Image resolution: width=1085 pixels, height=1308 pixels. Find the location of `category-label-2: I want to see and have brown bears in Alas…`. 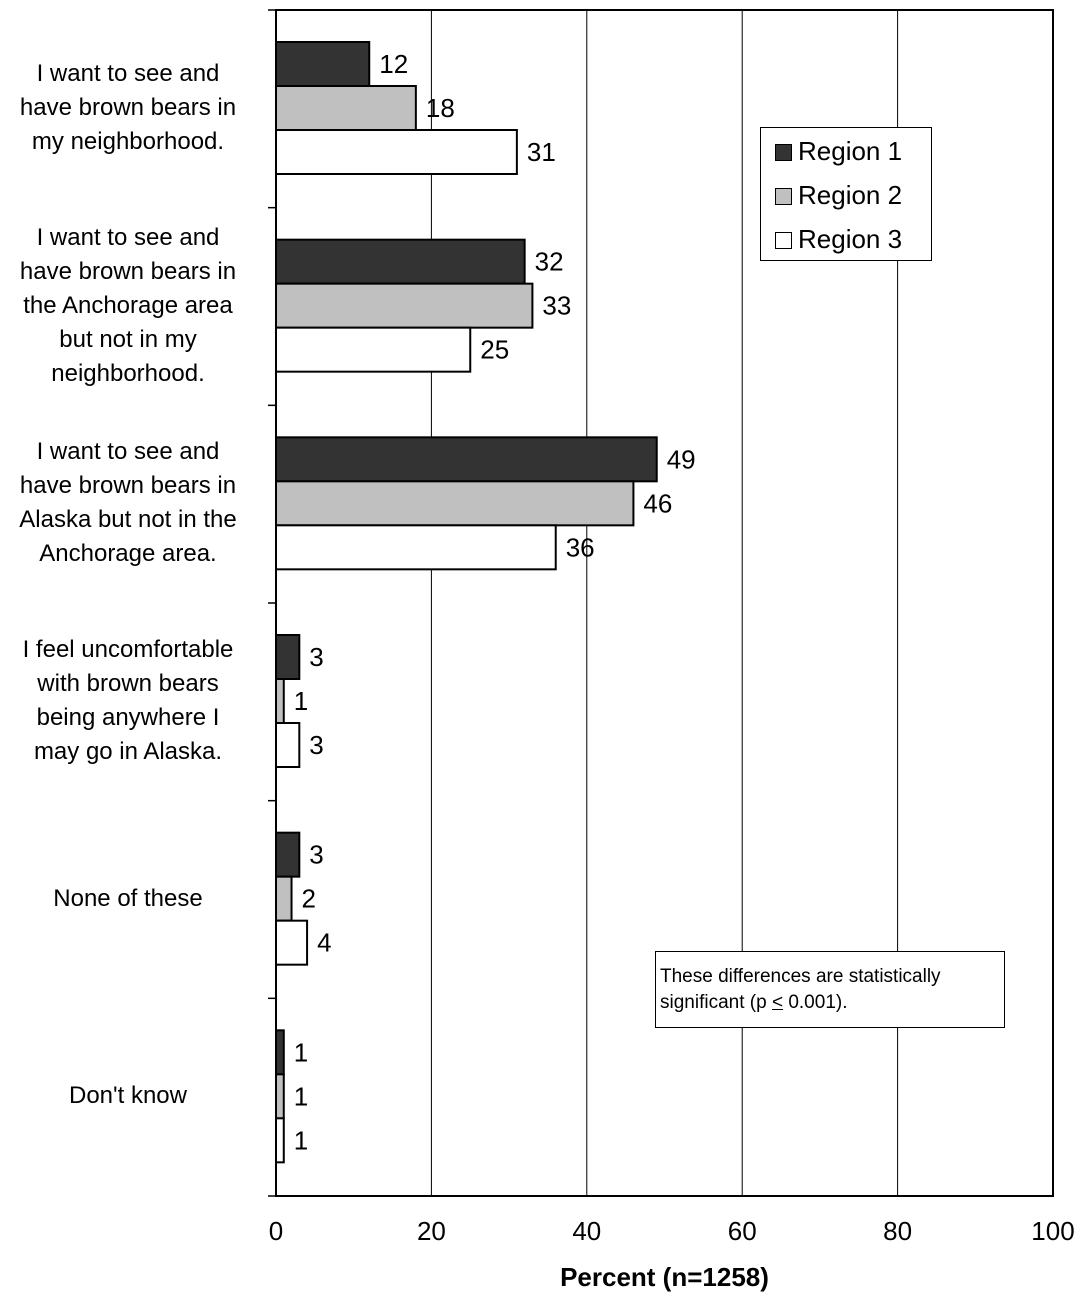

category-label-2: I want to see and have brown bears in Alas… is located at coordinates (128, 503).